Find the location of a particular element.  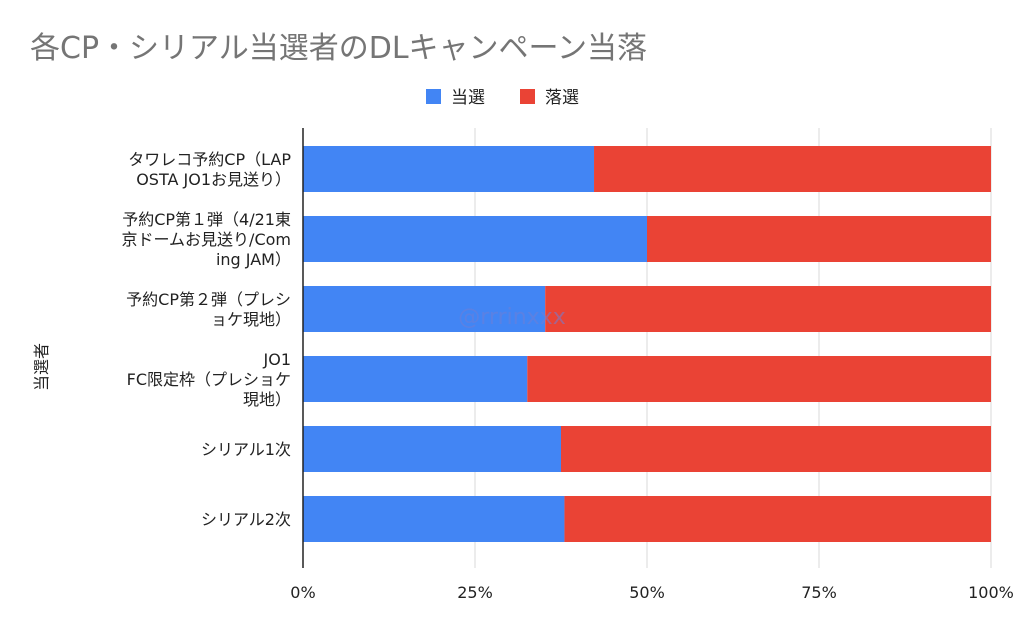

legend: 当選 落選 is located at coordinates (502, 98).